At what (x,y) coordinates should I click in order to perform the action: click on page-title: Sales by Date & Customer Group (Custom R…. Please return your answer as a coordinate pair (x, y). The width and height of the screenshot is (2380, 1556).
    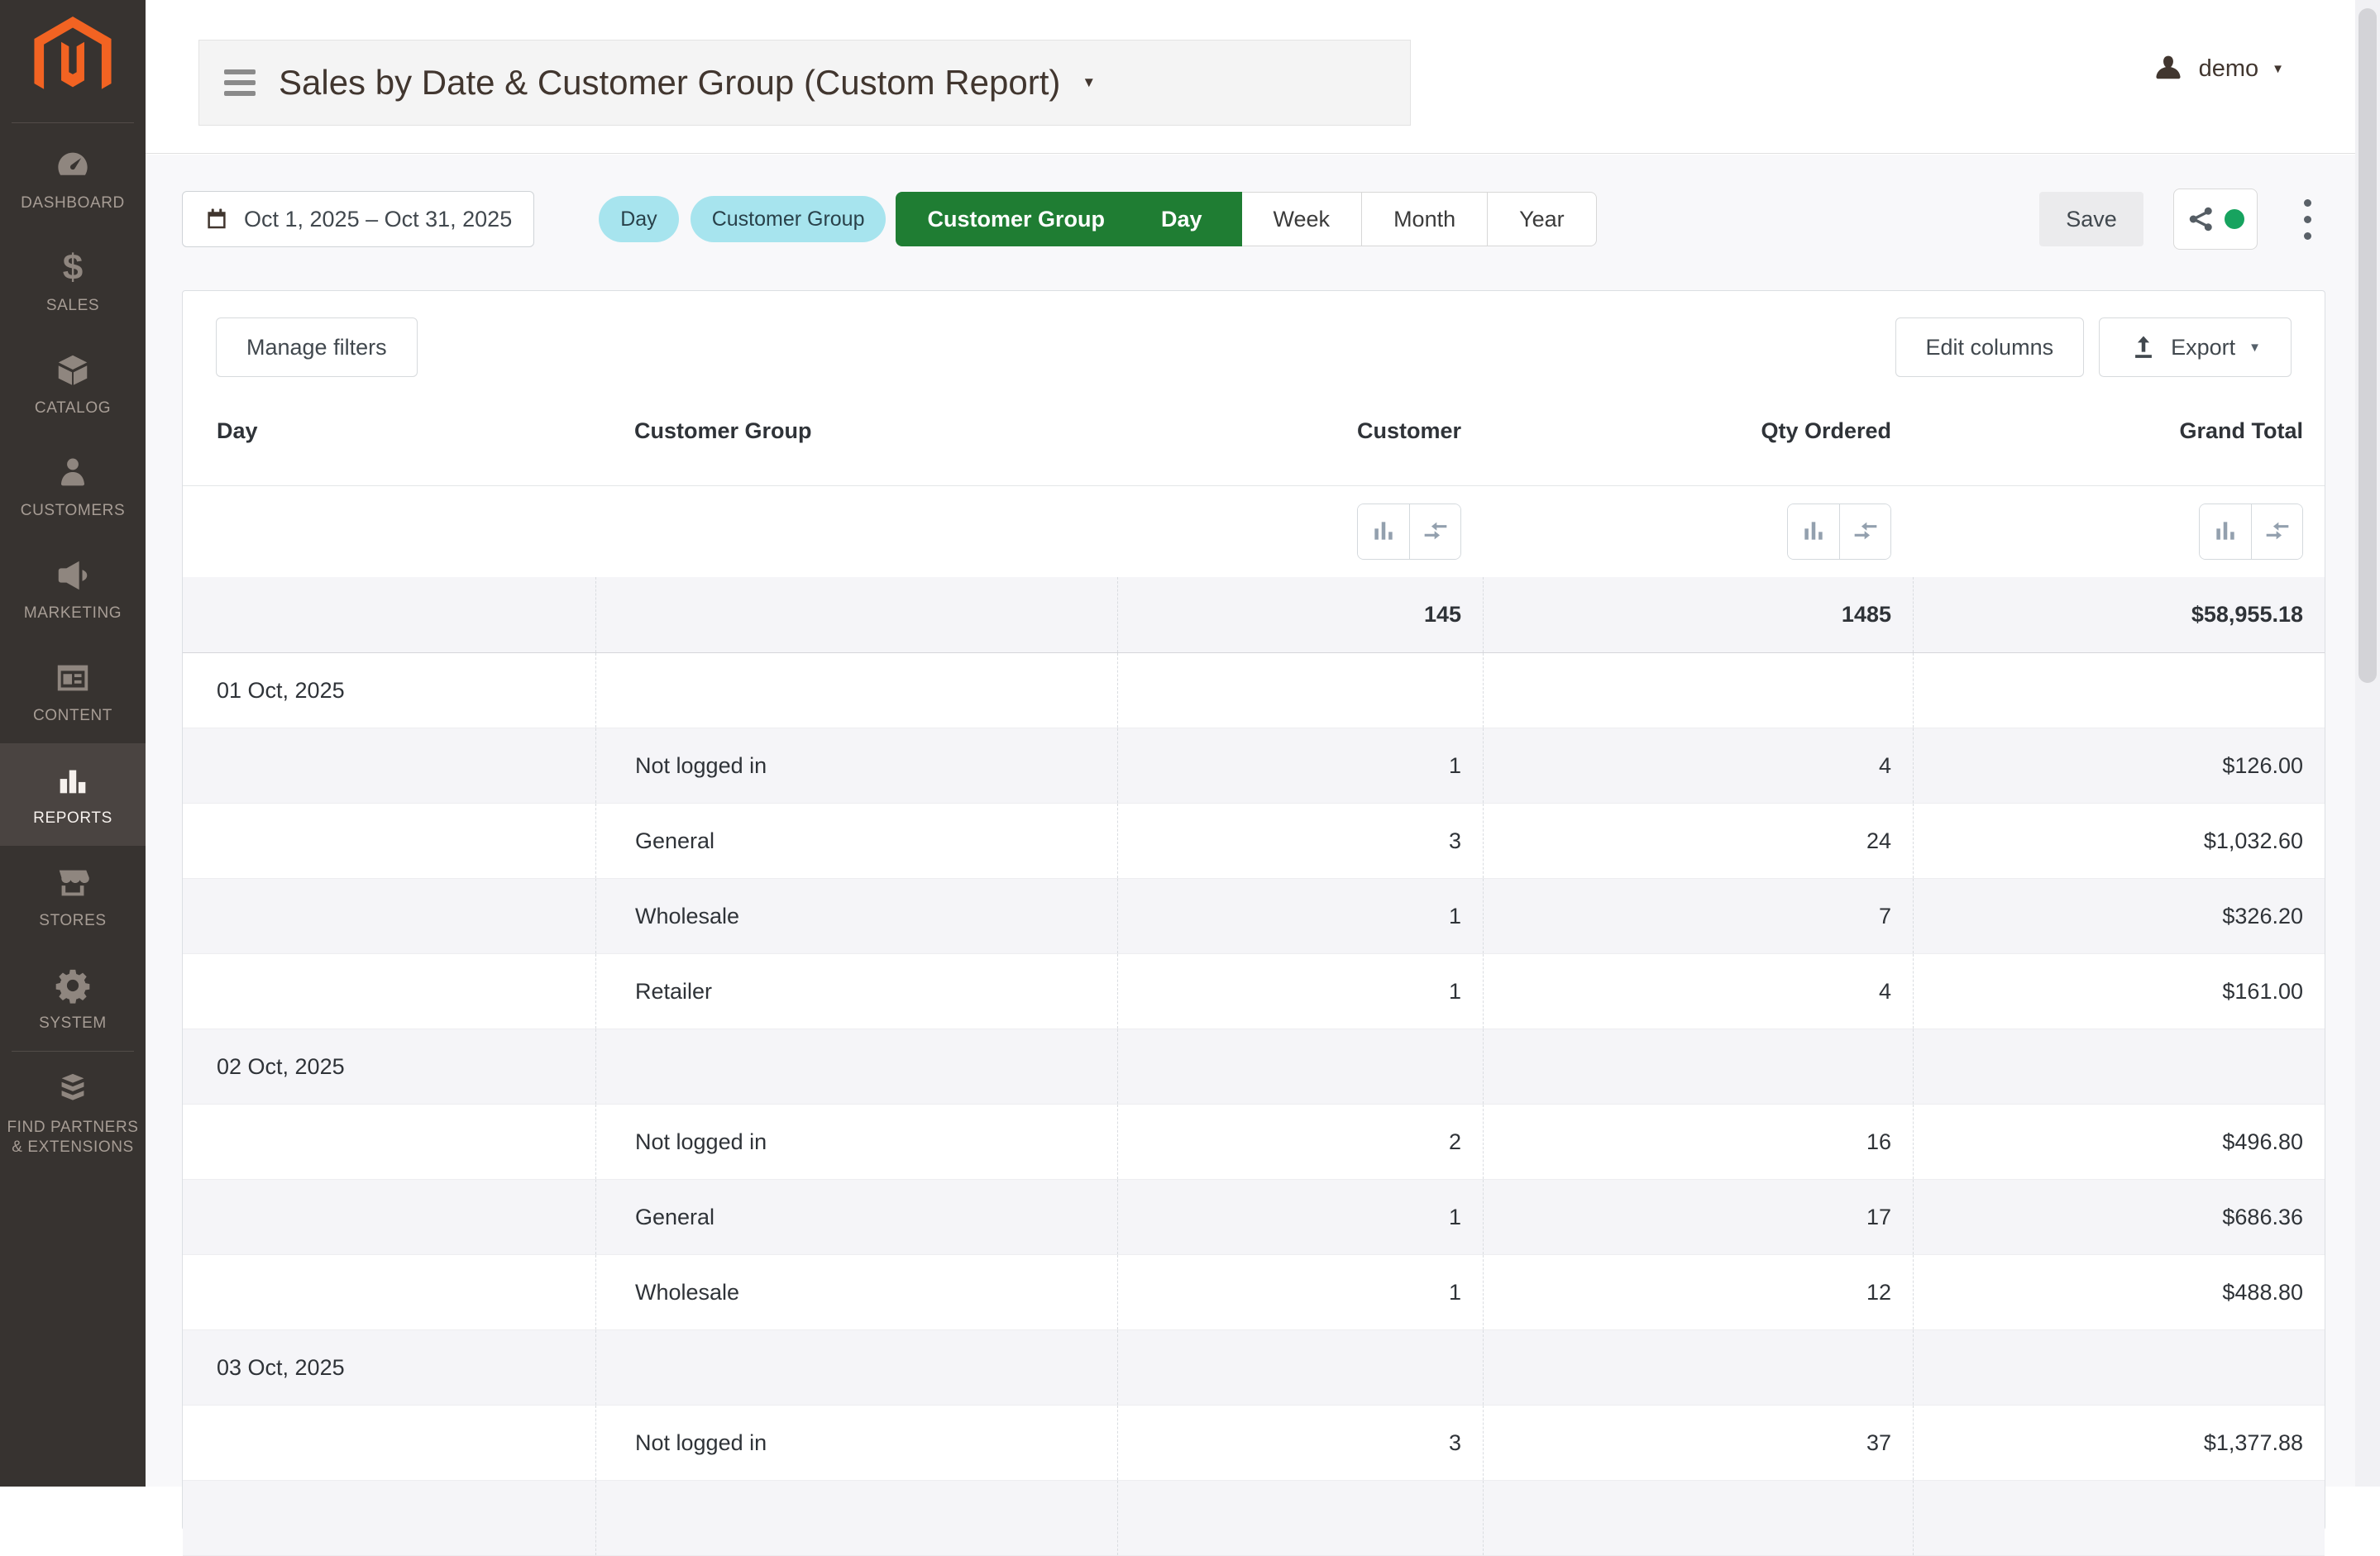
    Looking at the image, I should click on (670, 82).